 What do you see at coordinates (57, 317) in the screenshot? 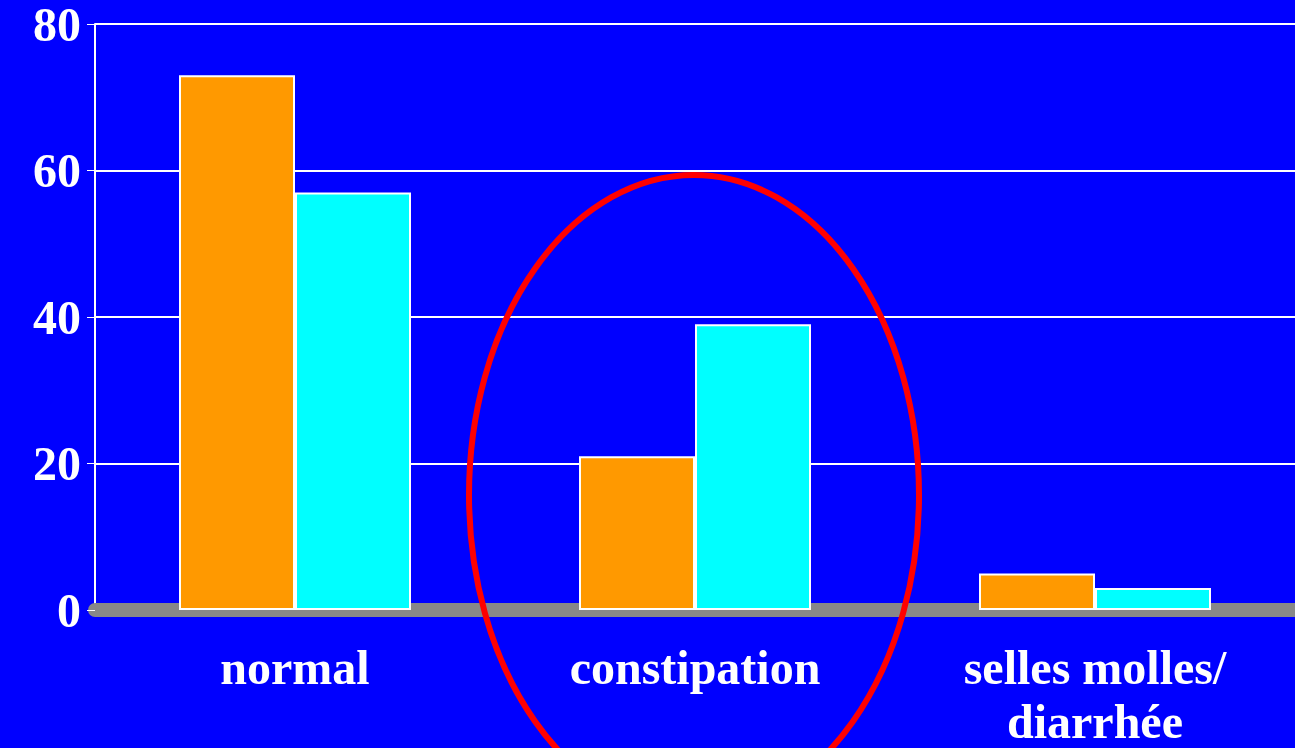
I see `y-tick-label: 40` at bounding box center [57, 317].